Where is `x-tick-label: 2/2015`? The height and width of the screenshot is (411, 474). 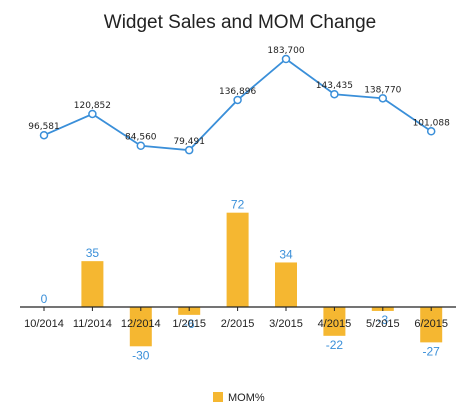 x-tick-label: 2/2015 is located at coordinates (238, 324).